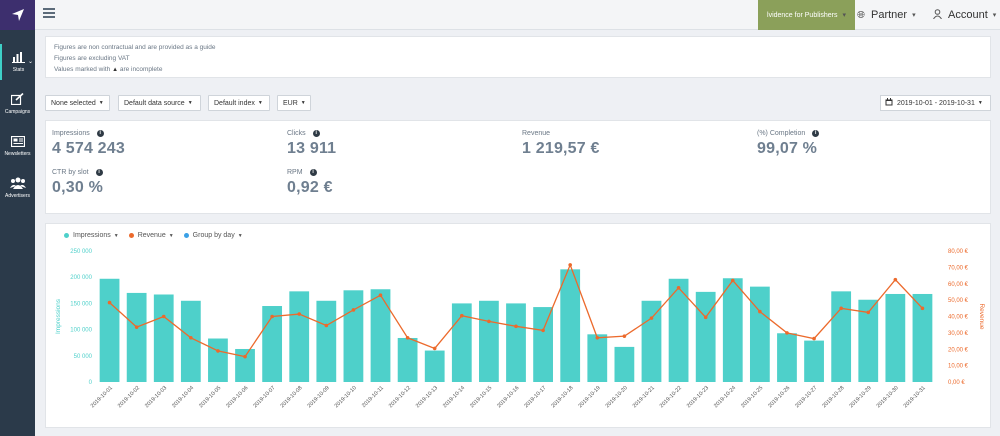 The width and height of the screenshot is (1000, 436). I want to click on data-source-dropdown: Default data source ▼, so click(159, 103).